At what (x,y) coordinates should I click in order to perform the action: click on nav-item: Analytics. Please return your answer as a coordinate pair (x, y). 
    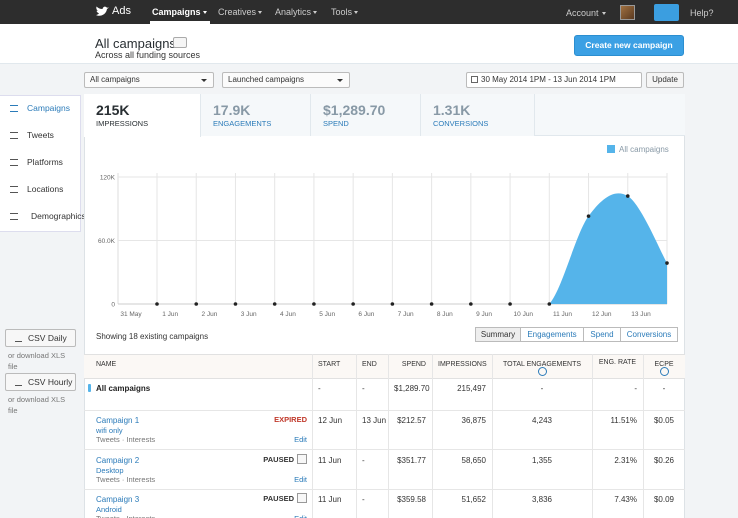
    Looking at the image, I should click on (296, 12).